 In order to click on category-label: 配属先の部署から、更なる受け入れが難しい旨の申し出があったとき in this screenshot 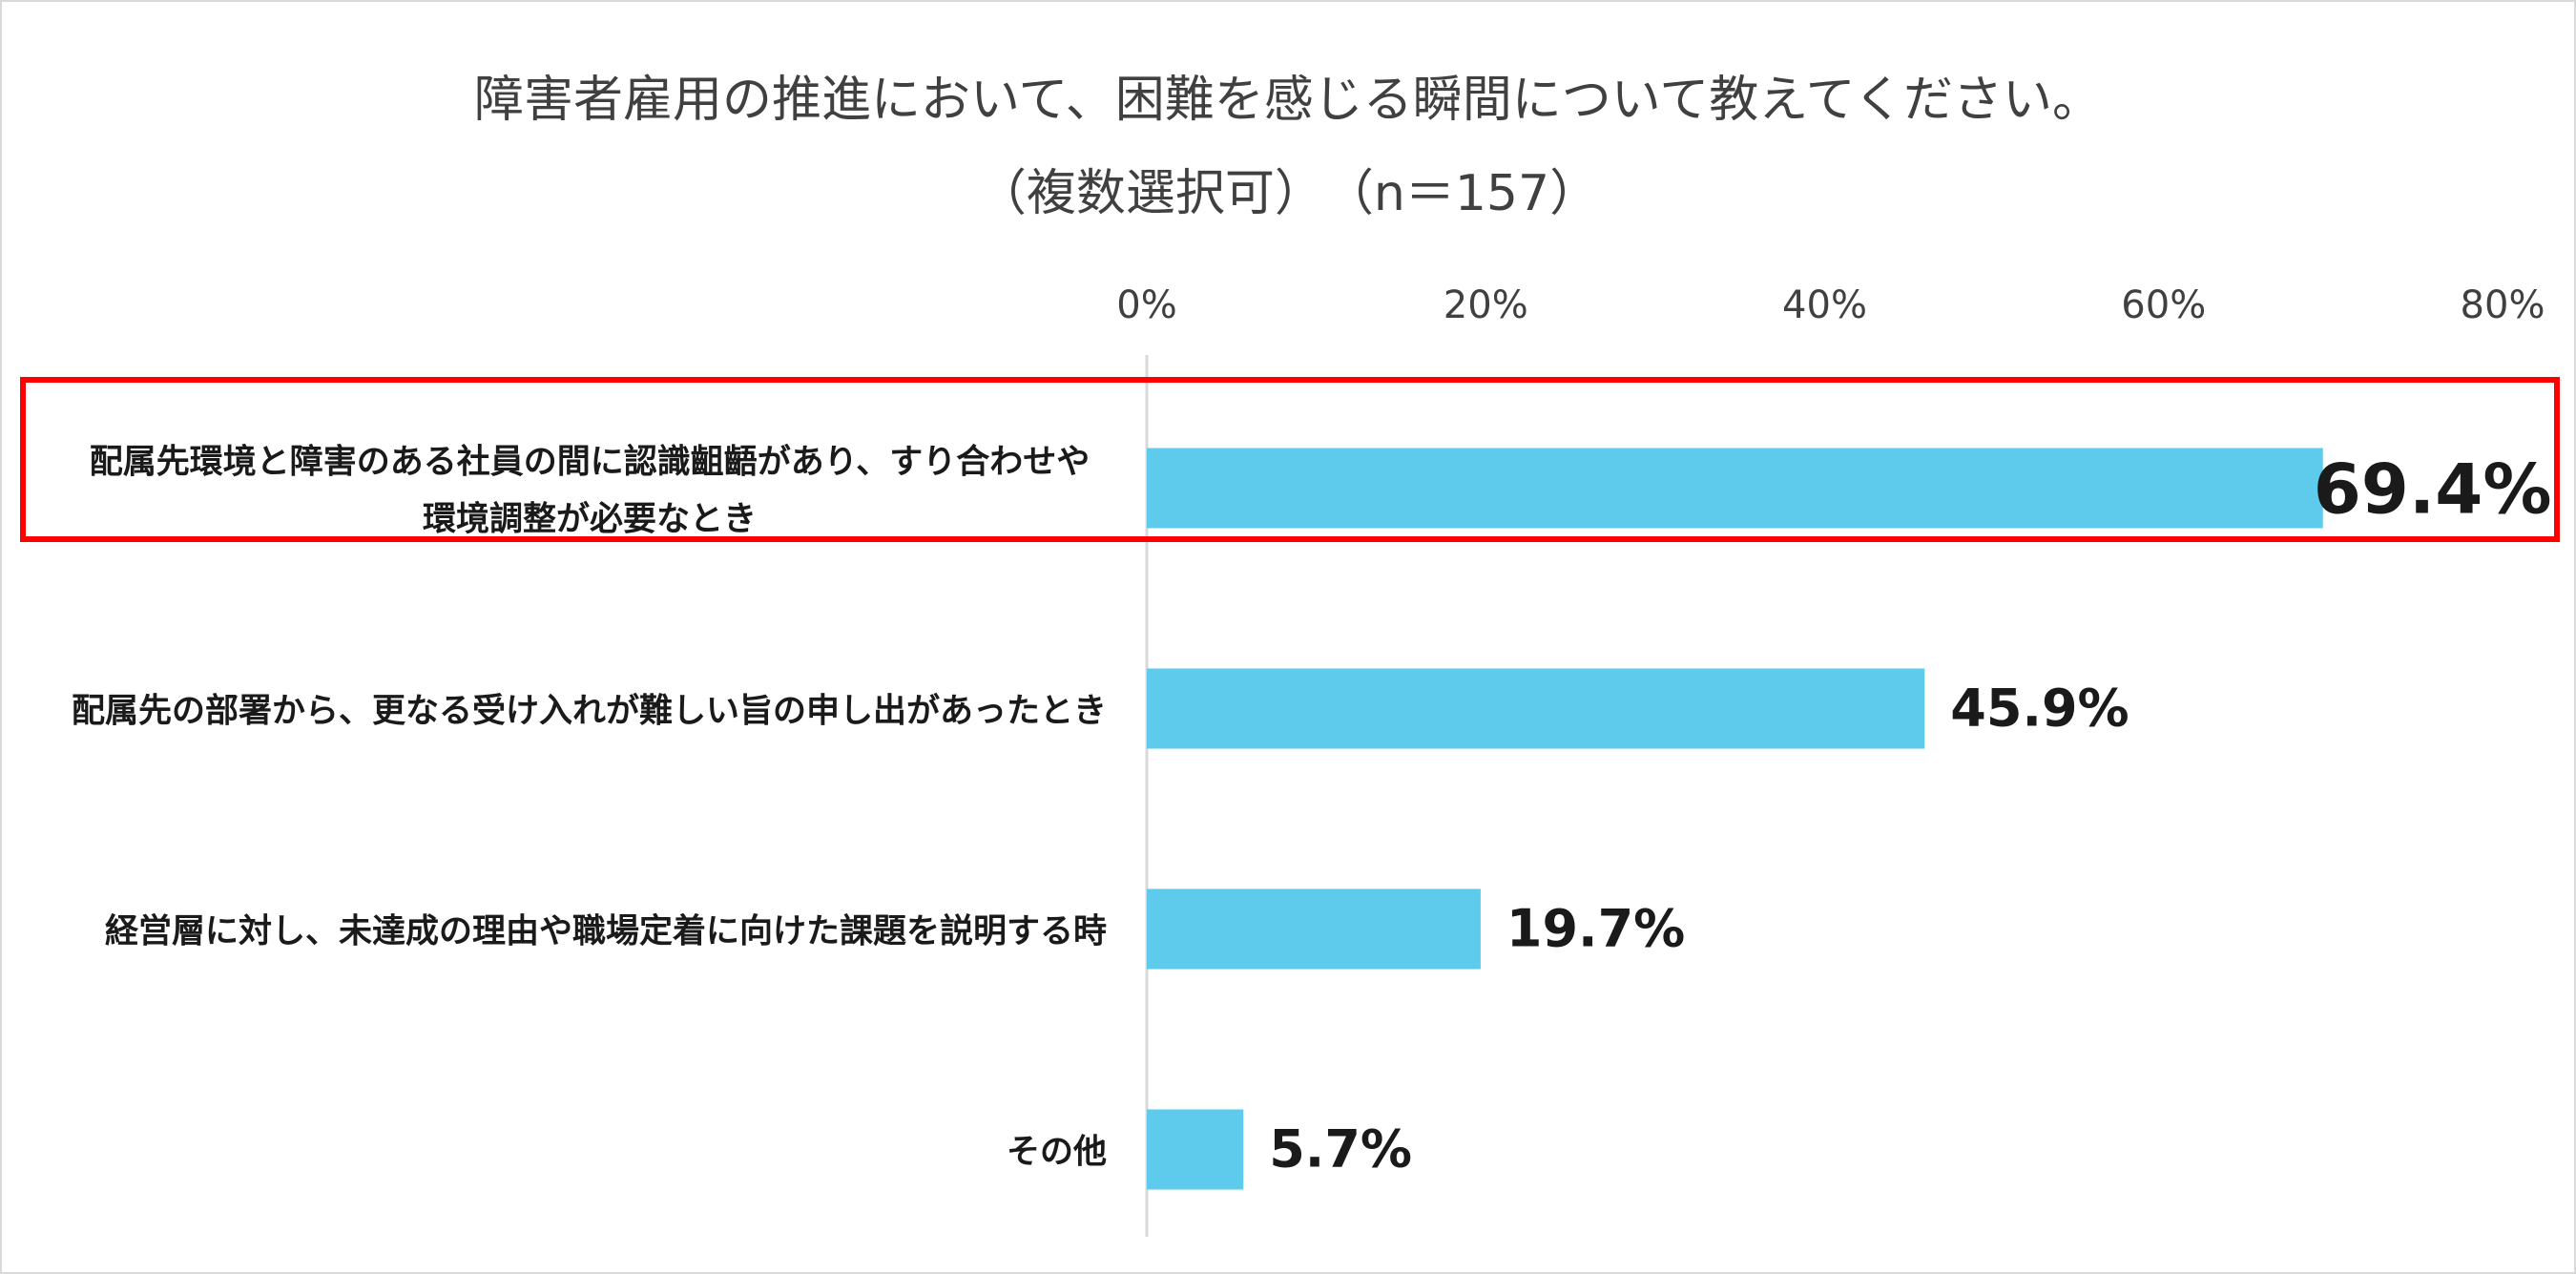, I will do `click(589, 712)`.